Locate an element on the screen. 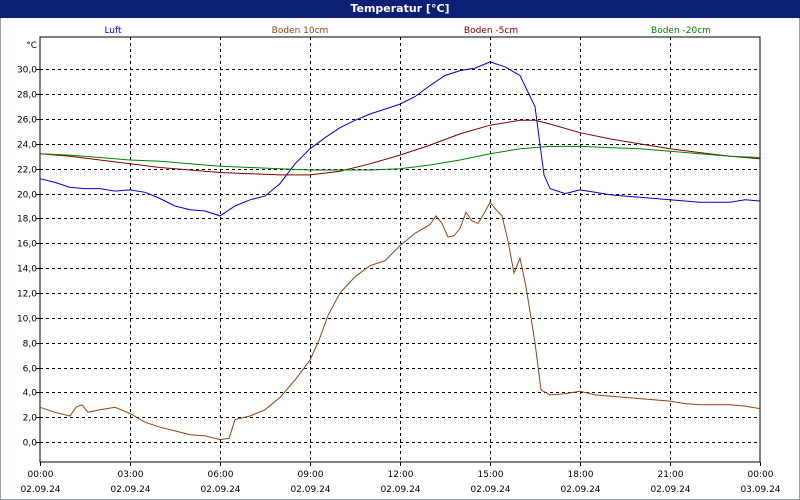  y-tick-label: 28,0 is located at coordinates (27, 96).